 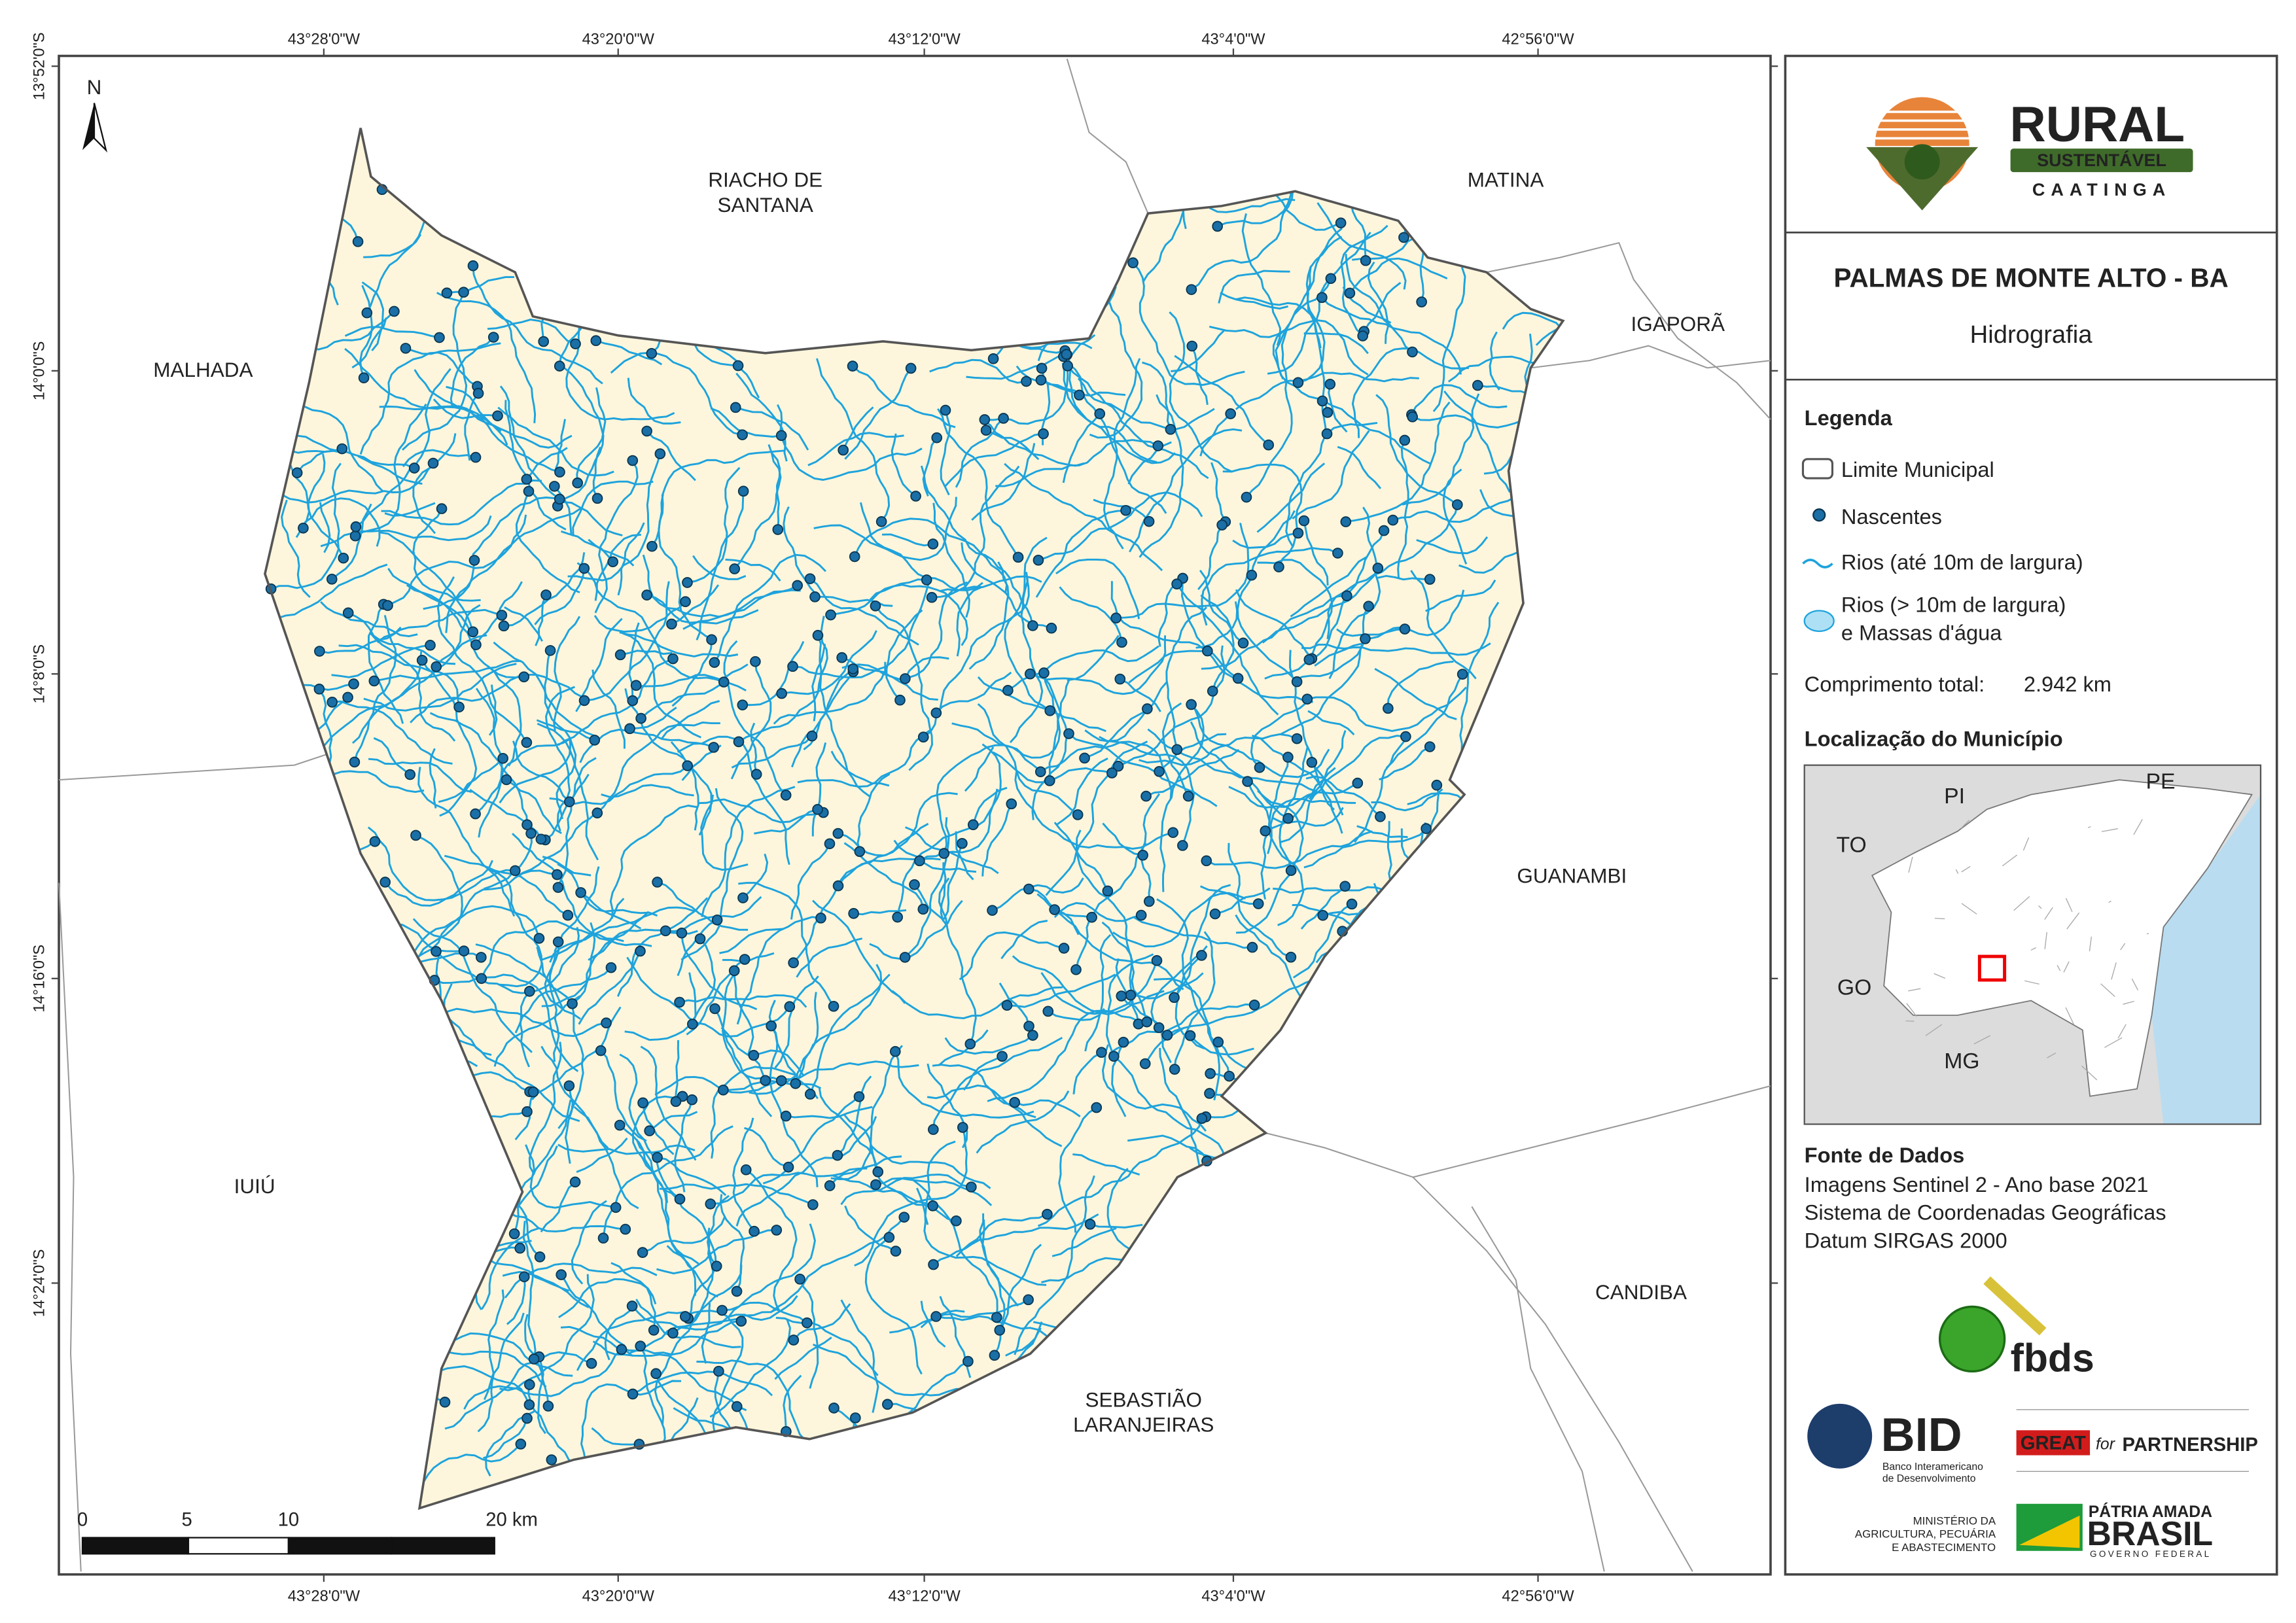 I want to click on state-label: PI, so click(x=1955, y=796).